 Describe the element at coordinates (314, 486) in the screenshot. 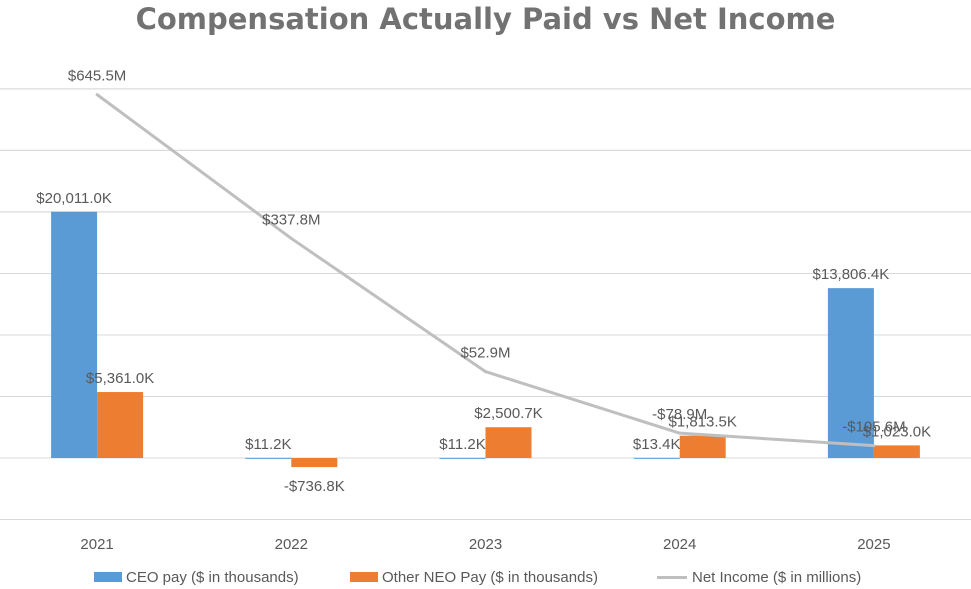

I see `data-label-other-neo-pay-2022: -$736.8K` at that location.